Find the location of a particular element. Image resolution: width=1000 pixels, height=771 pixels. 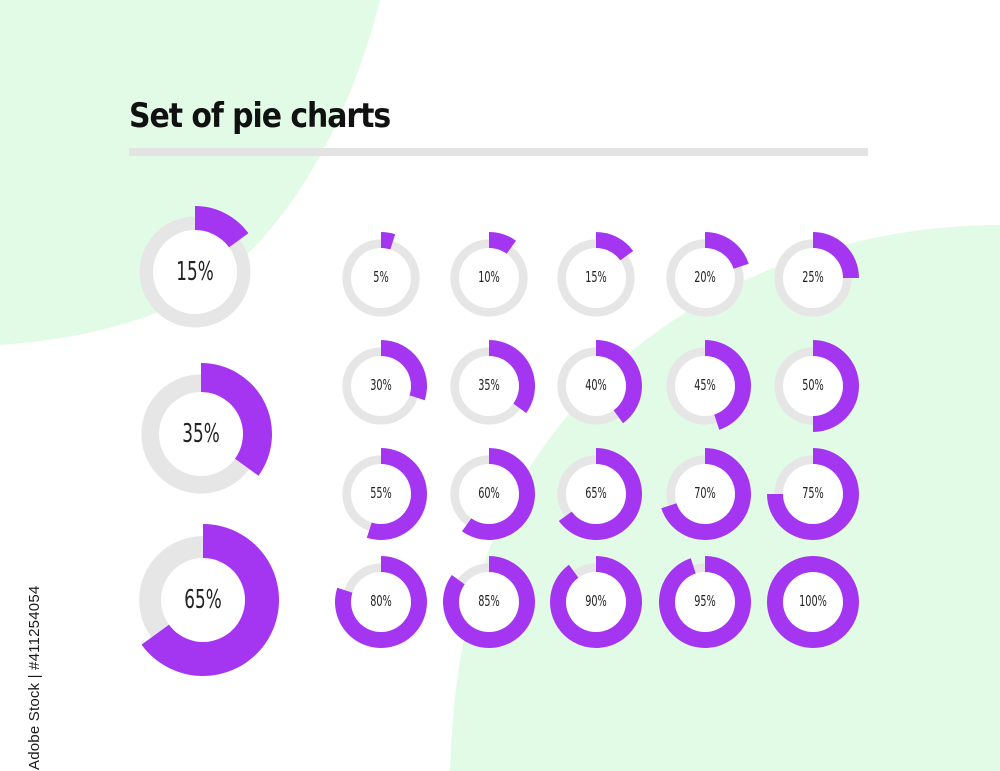

donut-chart: 40% is located at coordinates (599, 382).